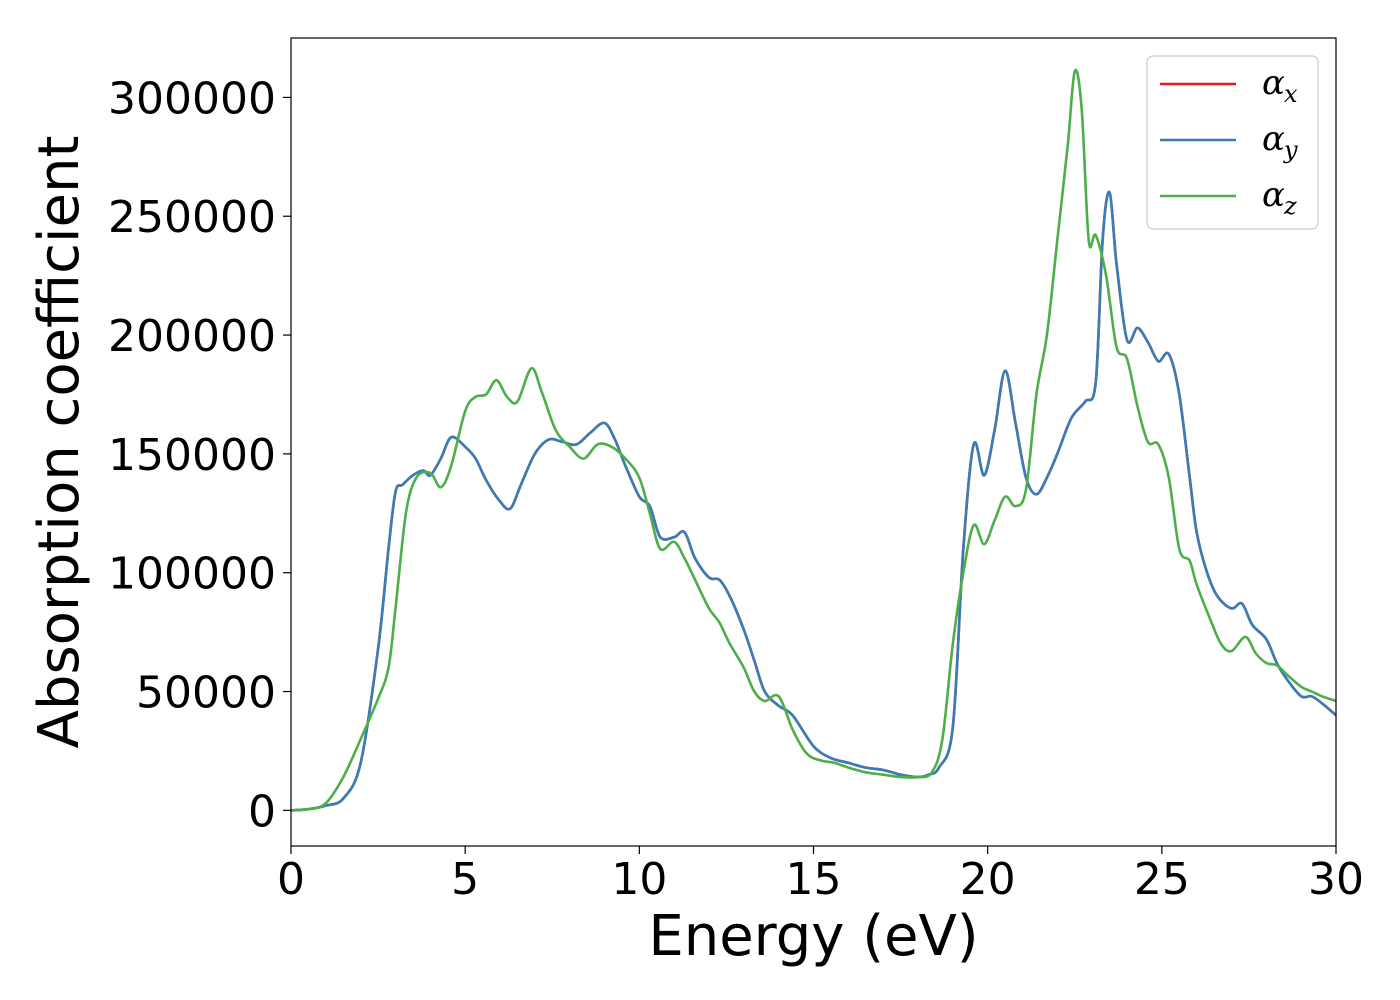  What do you see at coordinates (1273, 139) in the screenshot?
I see `legend-label-y: α` at bounding box center [1273, 139].